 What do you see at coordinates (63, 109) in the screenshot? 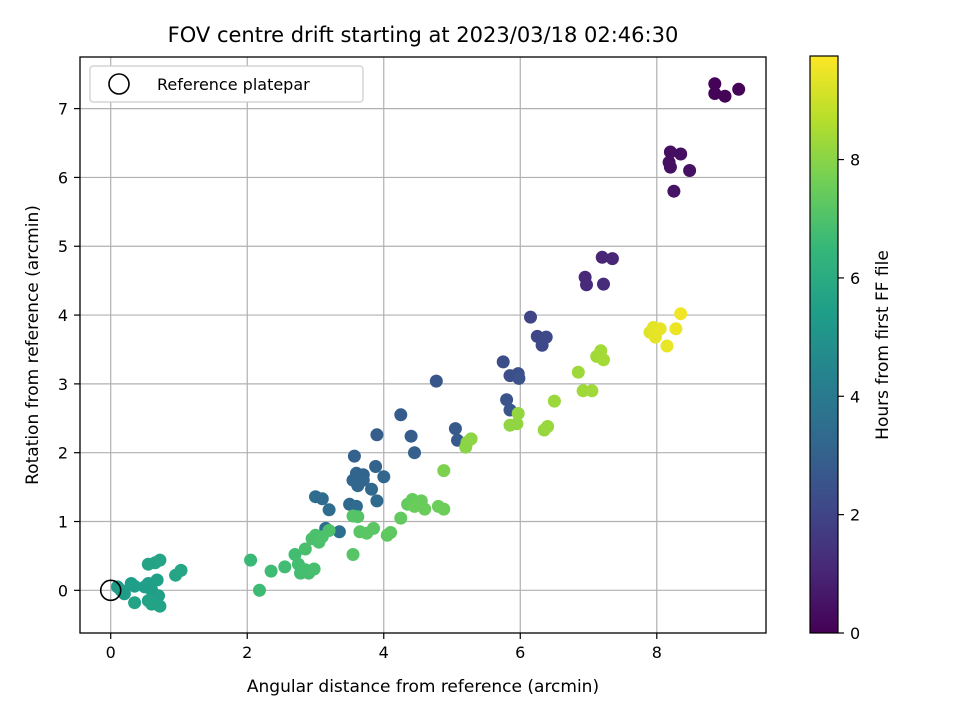
I see `y-tick-label: 7` at bounding box center [63, 109].